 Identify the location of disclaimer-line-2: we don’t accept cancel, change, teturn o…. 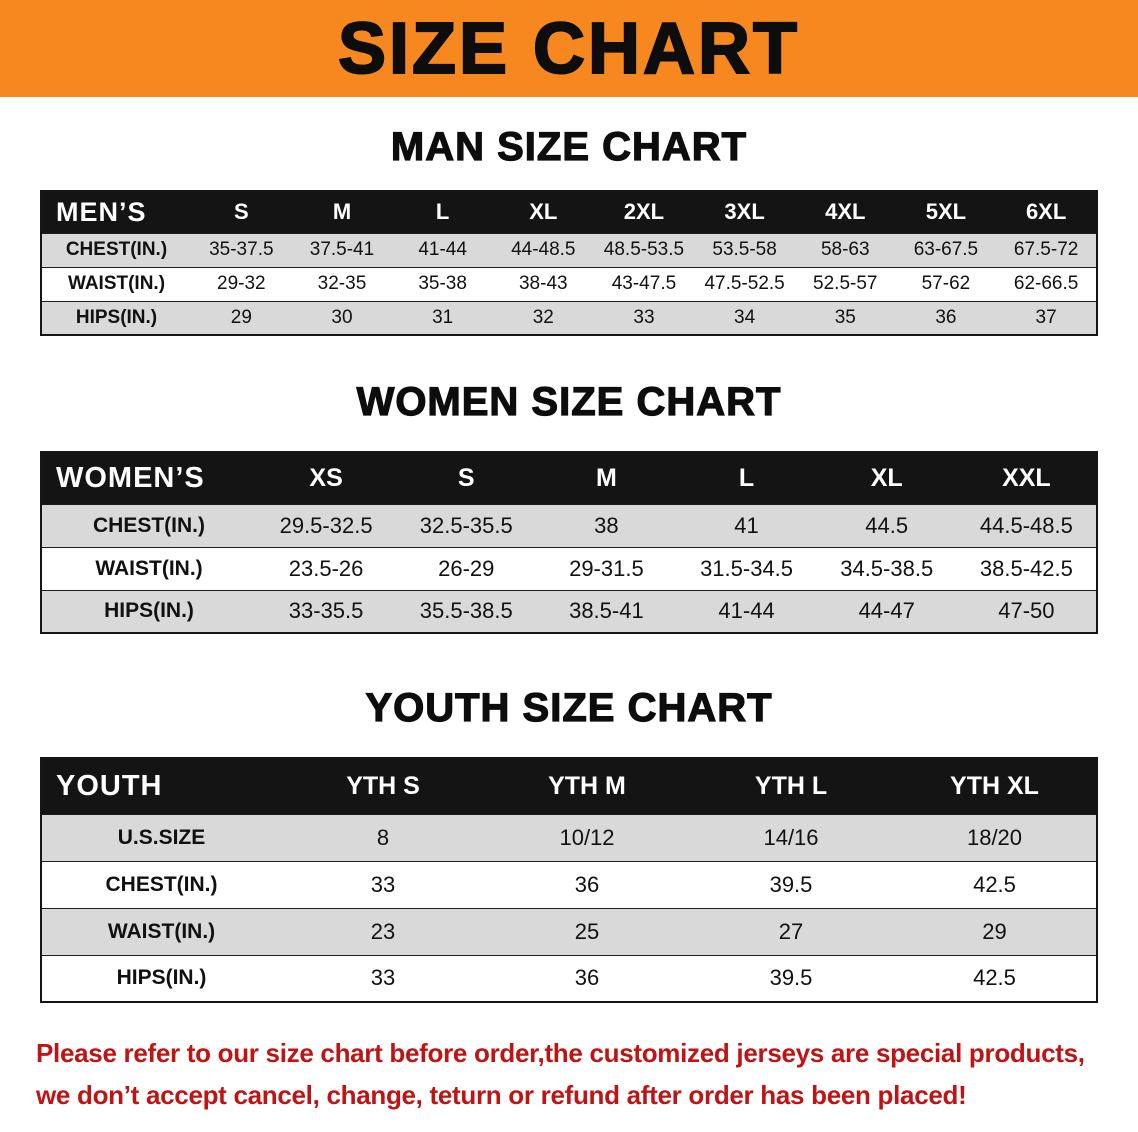
(501, 1094).